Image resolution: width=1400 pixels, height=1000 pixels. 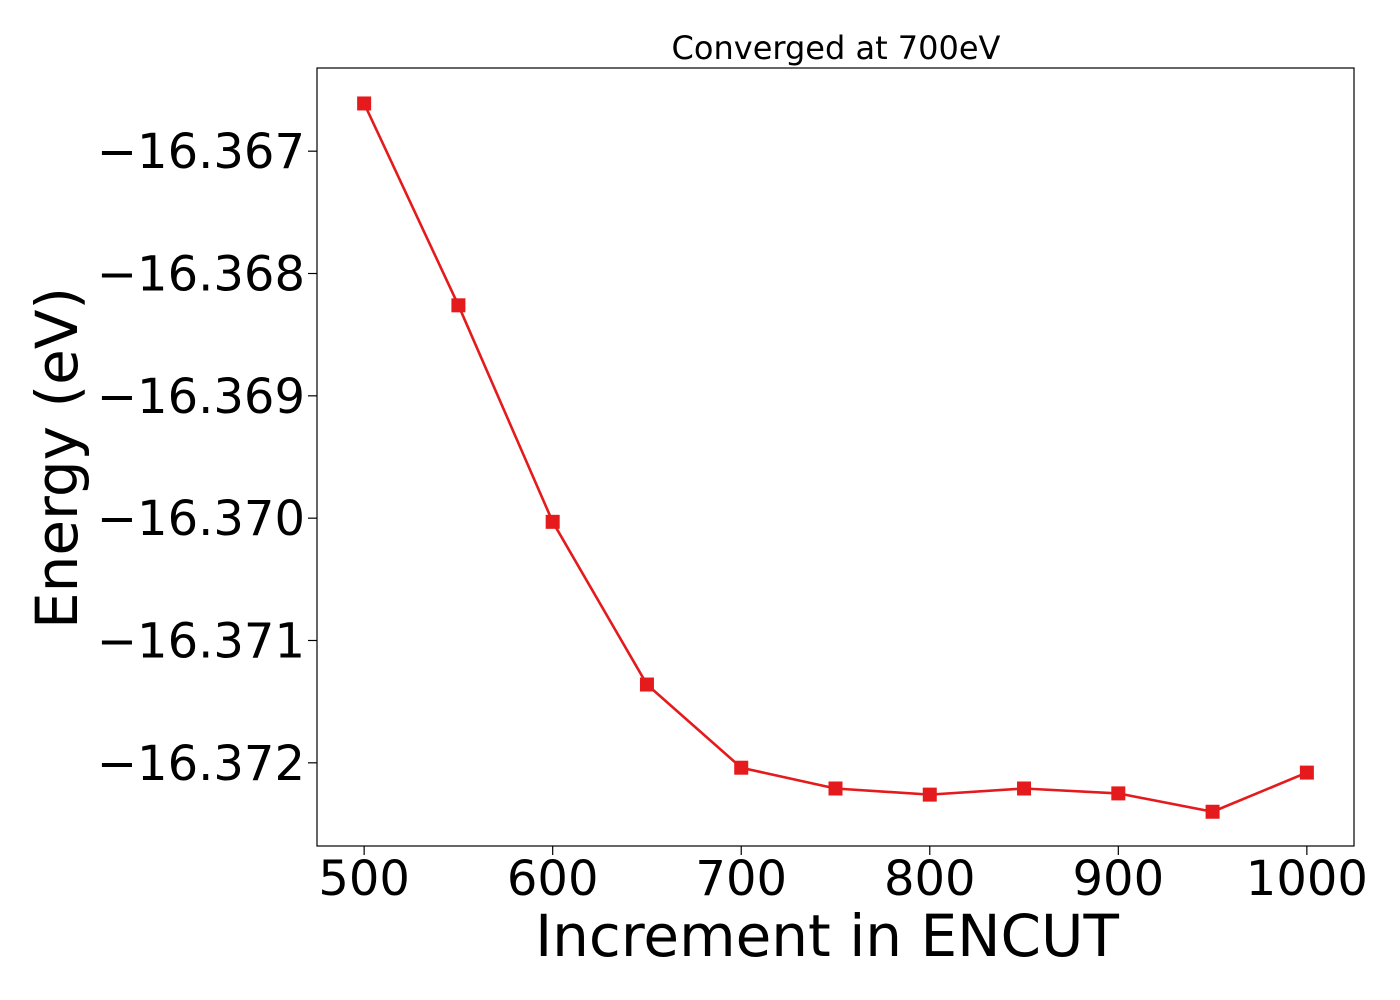 I want to click on x-tick-label: 800, so click(x=930, y=879).